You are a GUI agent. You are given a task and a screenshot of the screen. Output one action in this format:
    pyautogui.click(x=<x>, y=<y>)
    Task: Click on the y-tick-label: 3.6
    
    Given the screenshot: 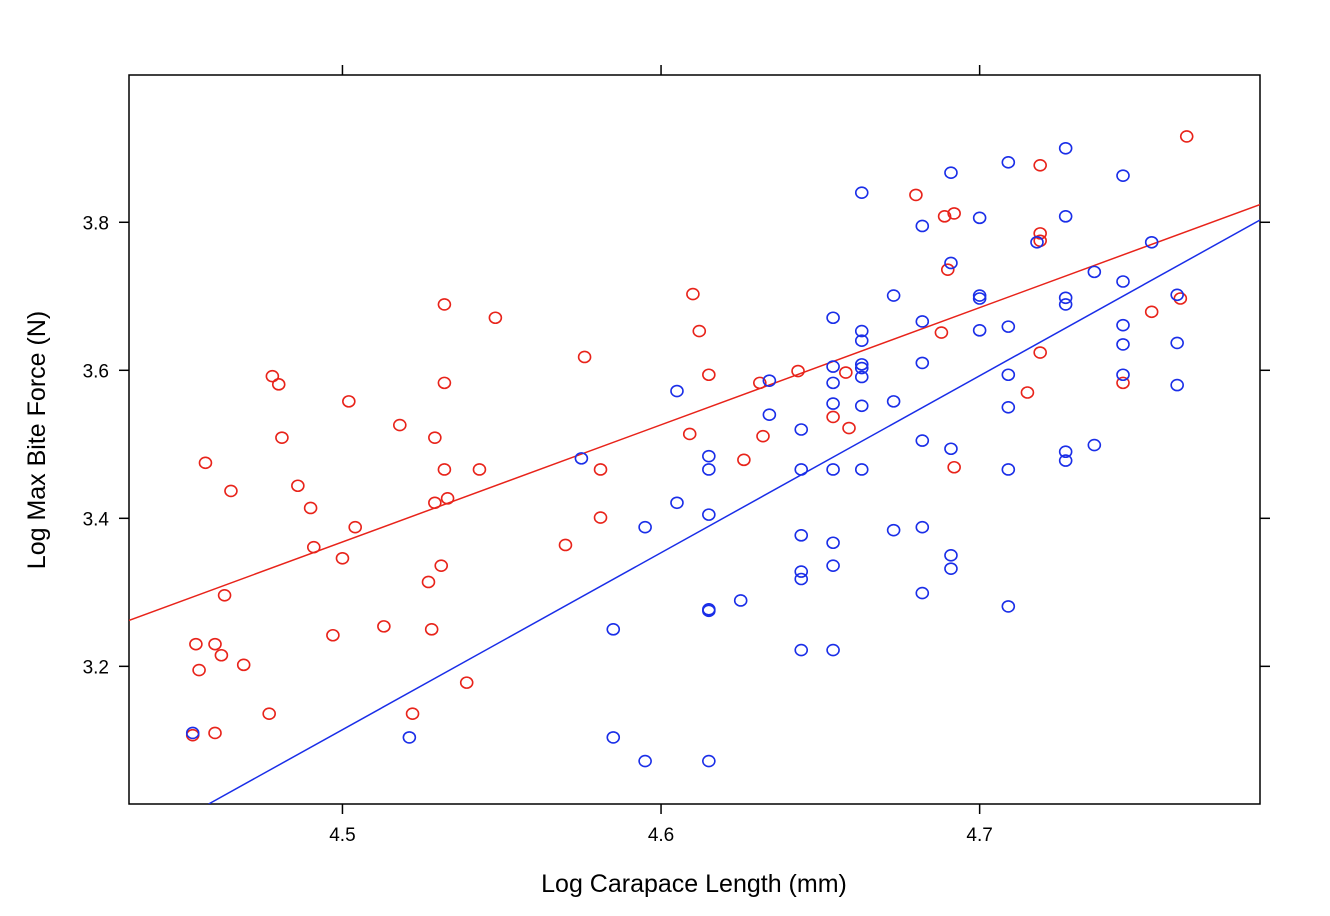 What is the action you would take?
    pyautogui.click(x=96, y=371)
    